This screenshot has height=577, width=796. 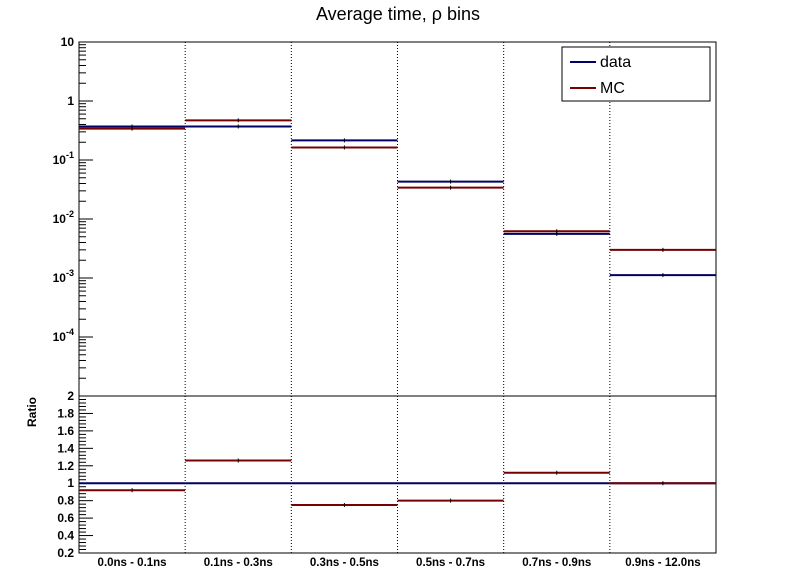 What do you see at coordinates (63, 217) in the screenshot?
I see `main-y-tick-label: 10⁻²` at bounding box center [63, 217].